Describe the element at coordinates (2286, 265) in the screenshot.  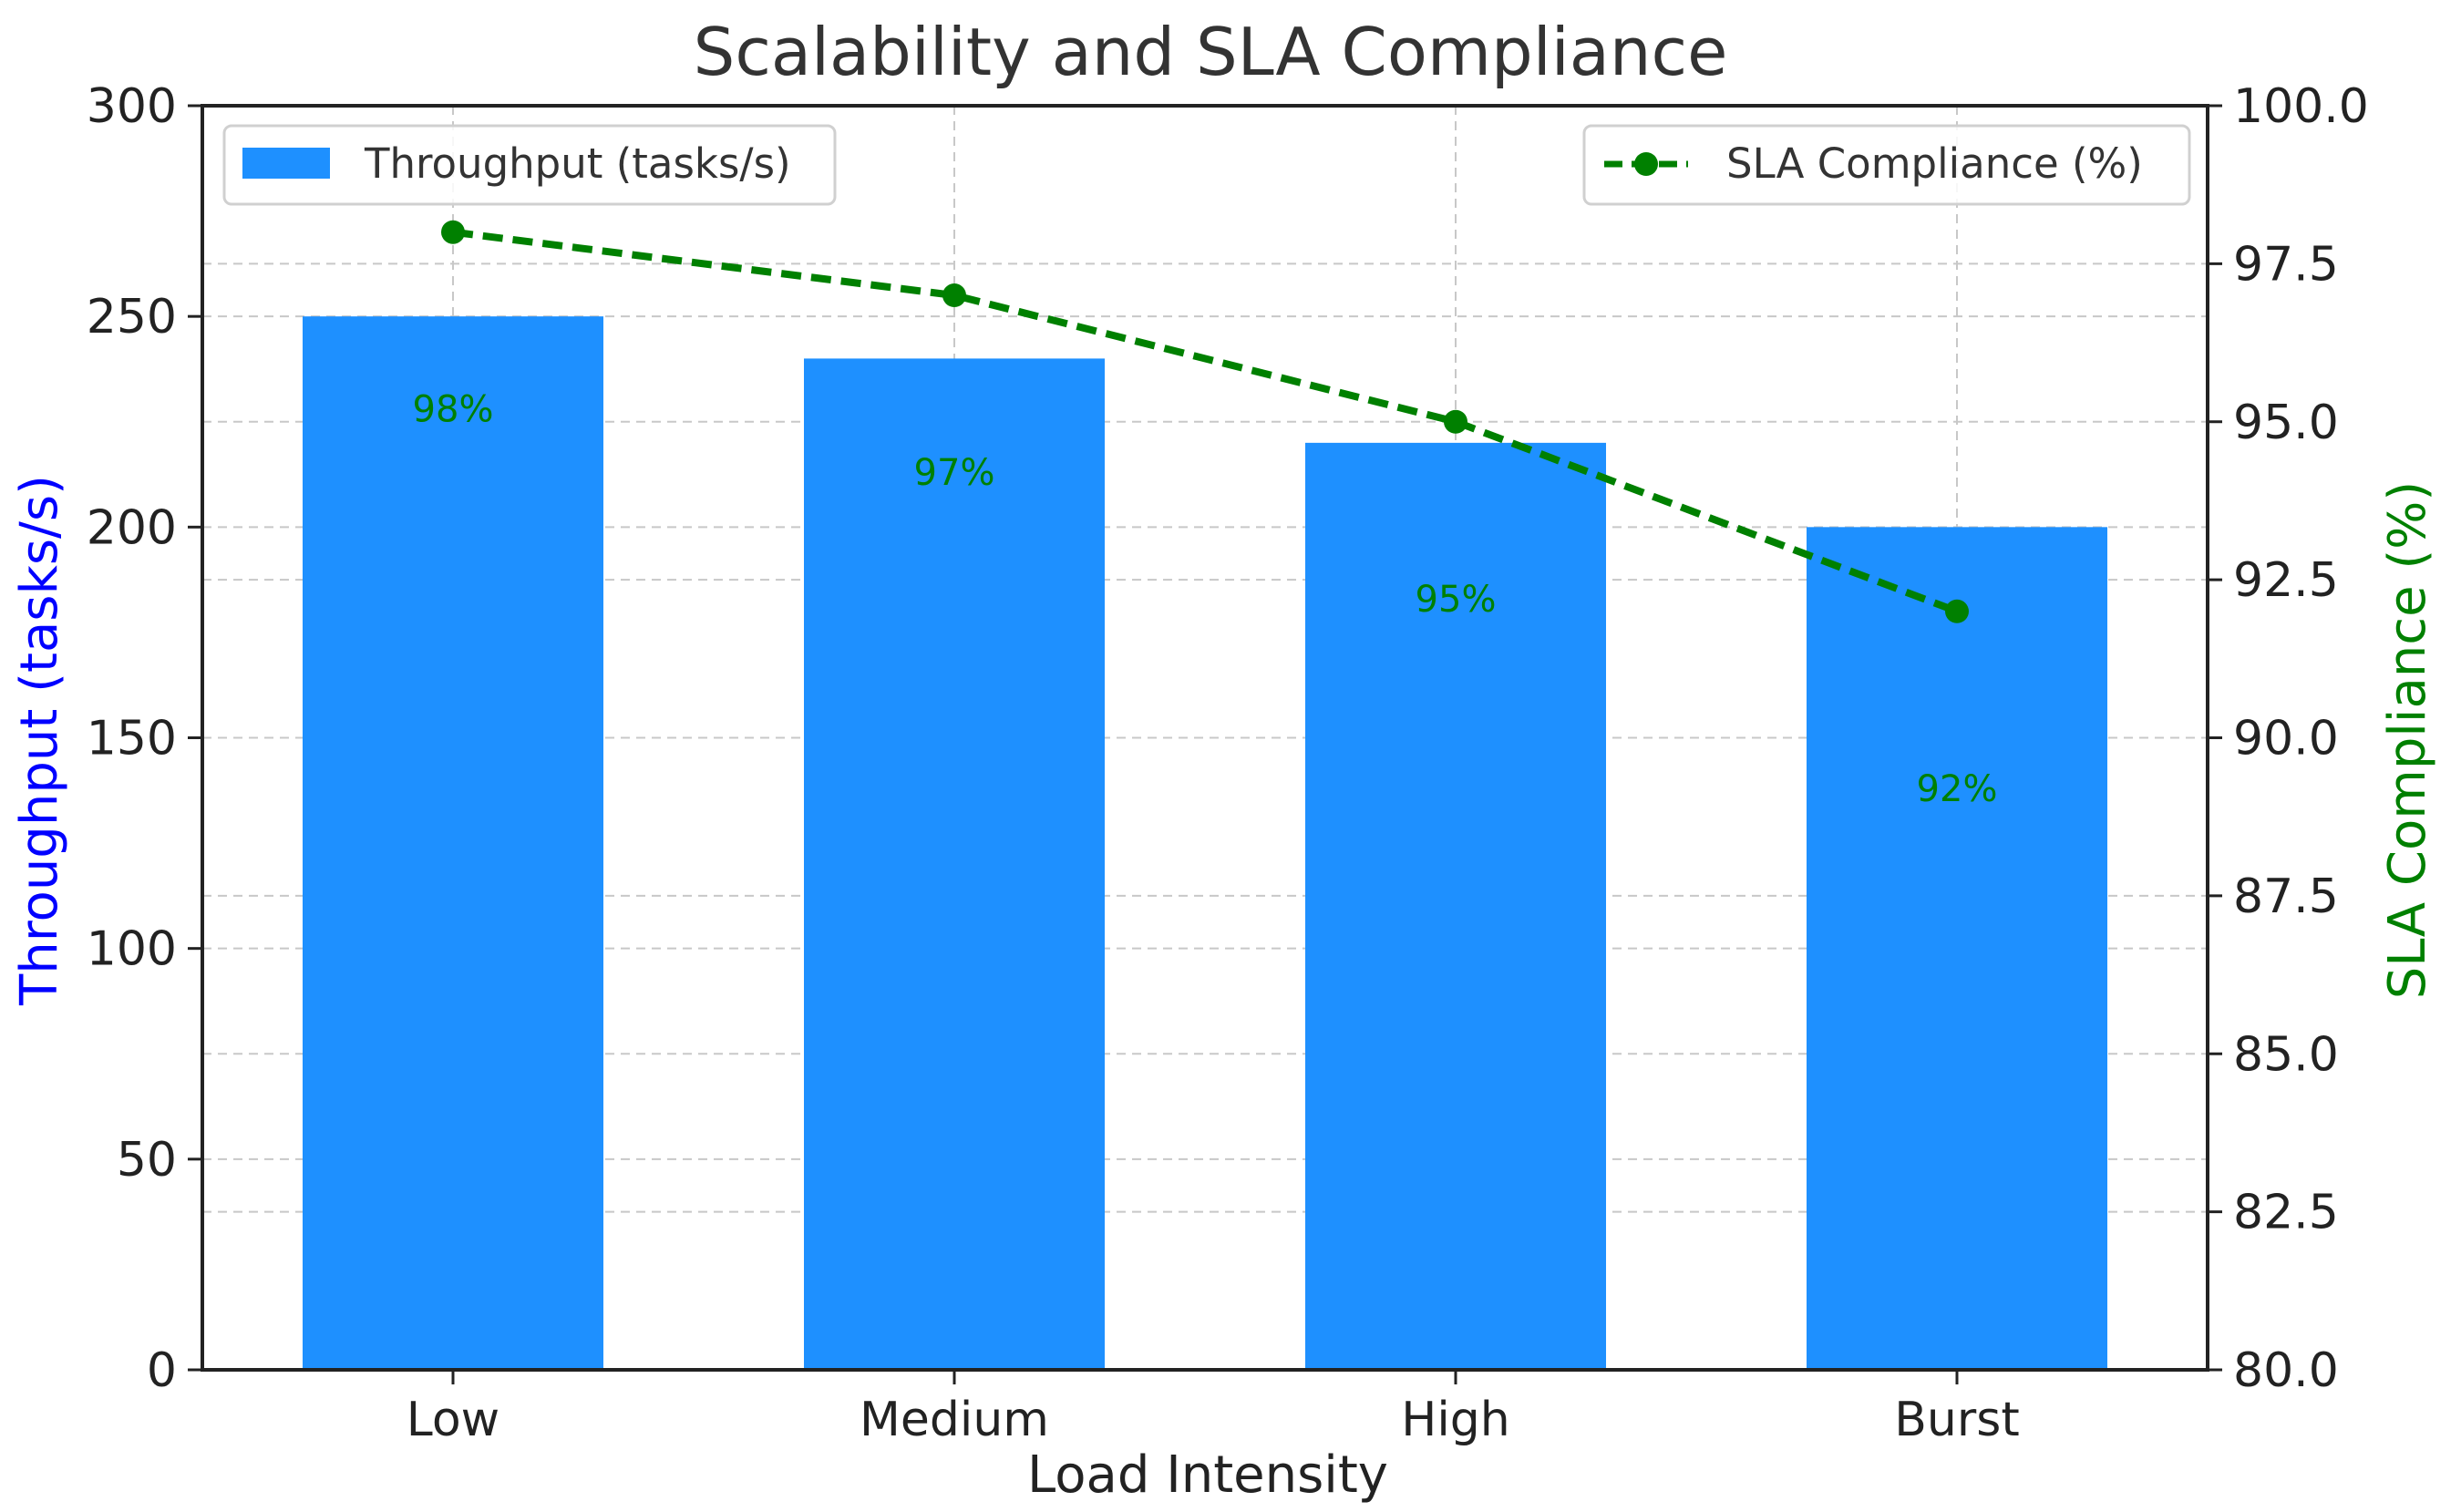
I see `y-right-tick-label: 97.5` at that location.